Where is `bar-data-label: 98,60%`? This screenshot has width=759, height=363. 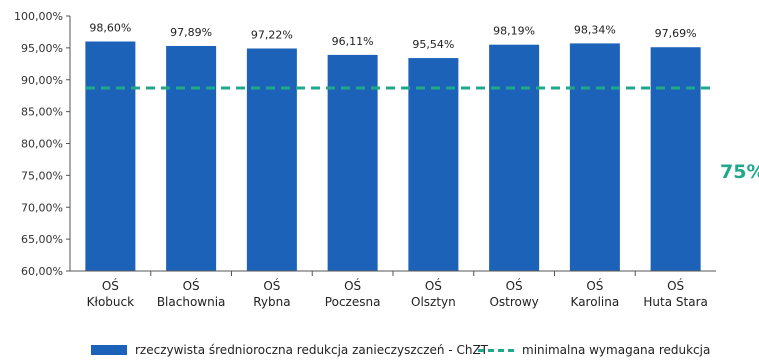
bar-data-label: 98,60% is located at coordinates (110, 28).